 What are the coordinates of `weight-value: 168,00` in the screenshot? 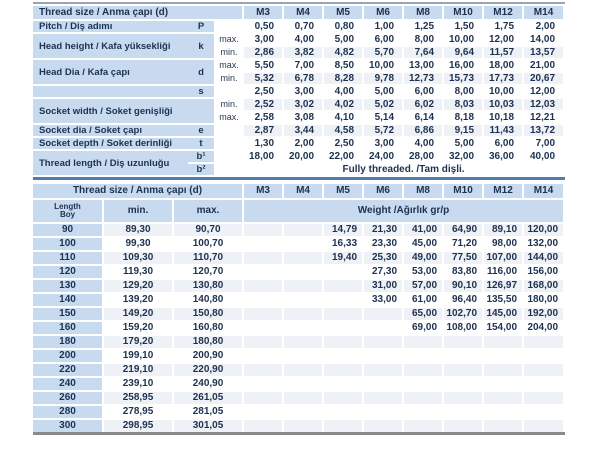 It's located at (543, 285).